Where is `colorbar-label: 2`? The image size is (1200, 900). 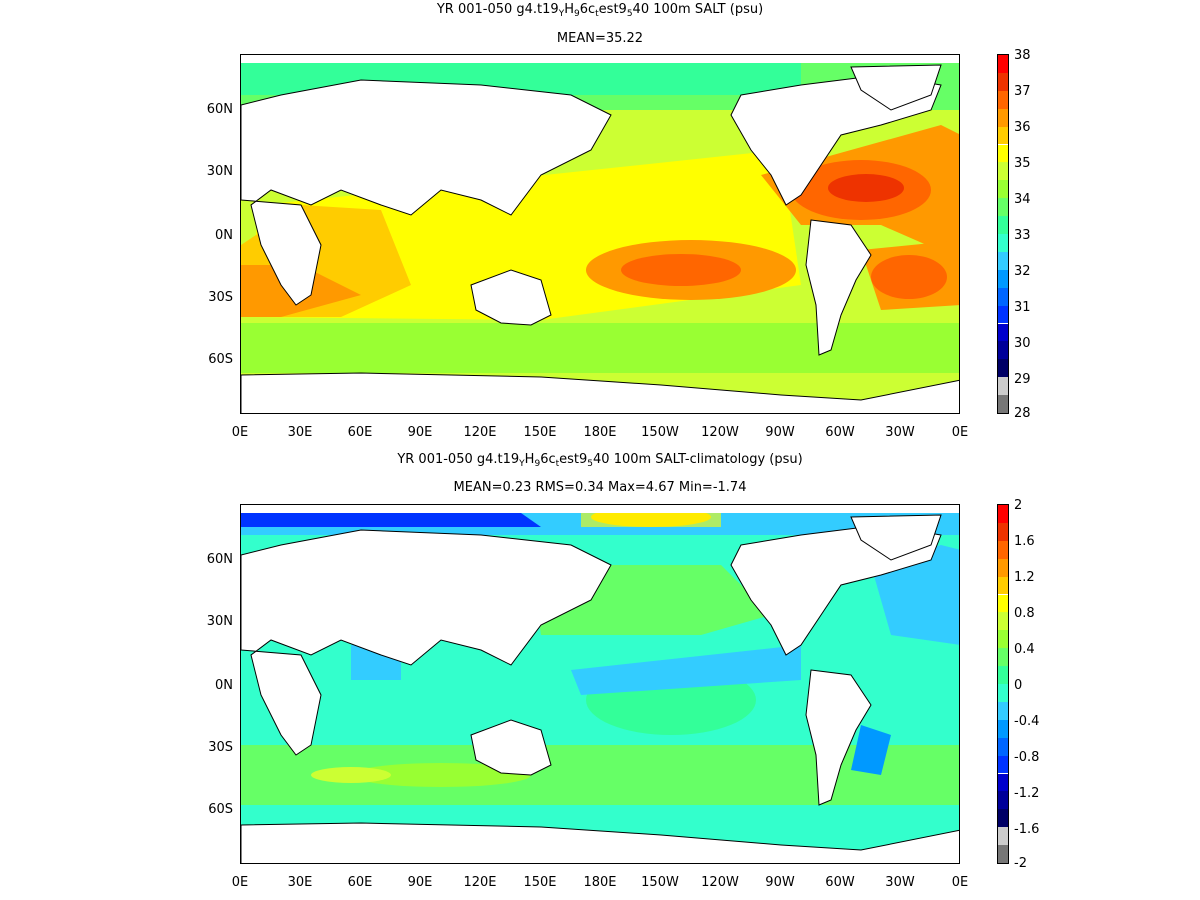
colorbar-label: 2 is located at coordinates (1018, 505).